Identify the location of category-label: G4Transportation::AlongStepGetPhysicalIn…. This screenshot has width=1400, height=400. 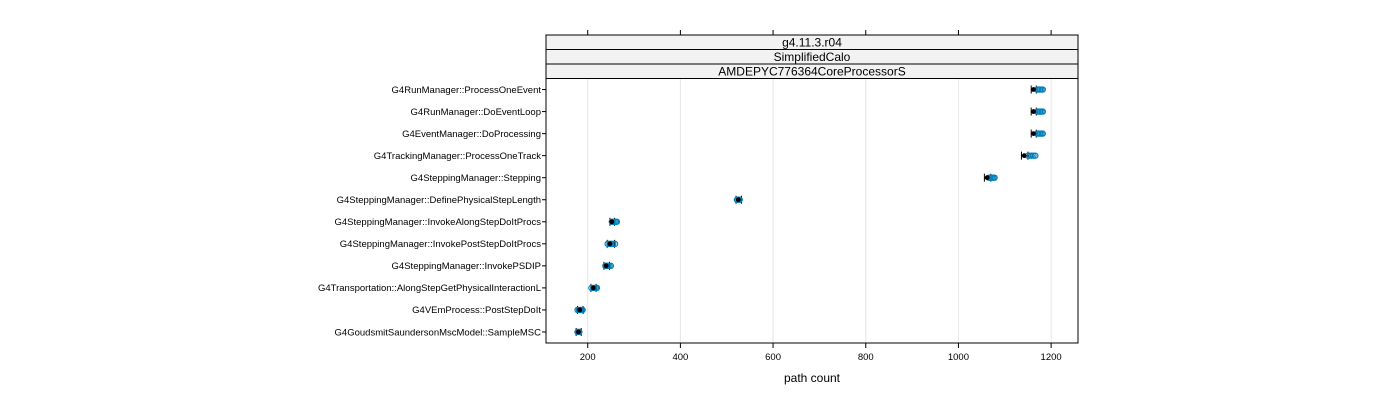
(429, 288).